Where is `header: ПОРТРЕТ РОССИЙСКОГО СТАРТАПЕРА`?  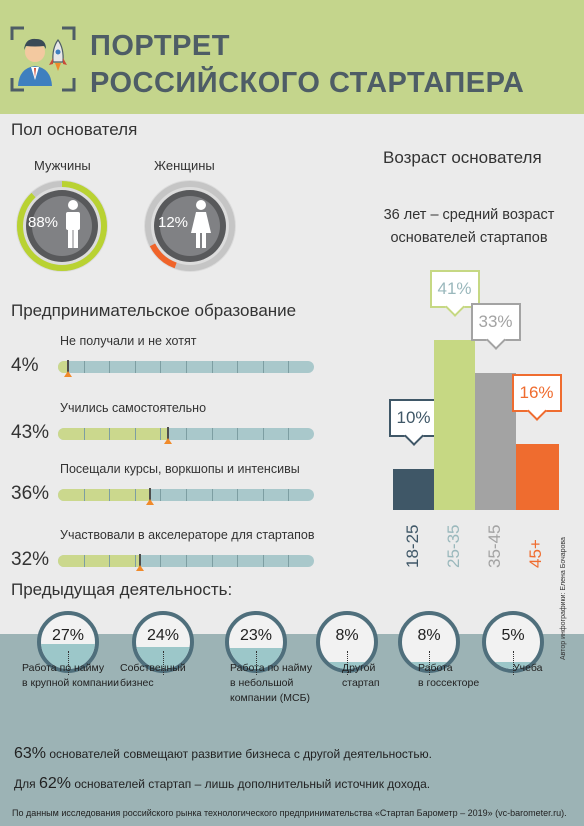
header: ПОРТРЕТ РОССИЙСКОГО СТАРТАПЕРА is located at coordinates (292, 57).